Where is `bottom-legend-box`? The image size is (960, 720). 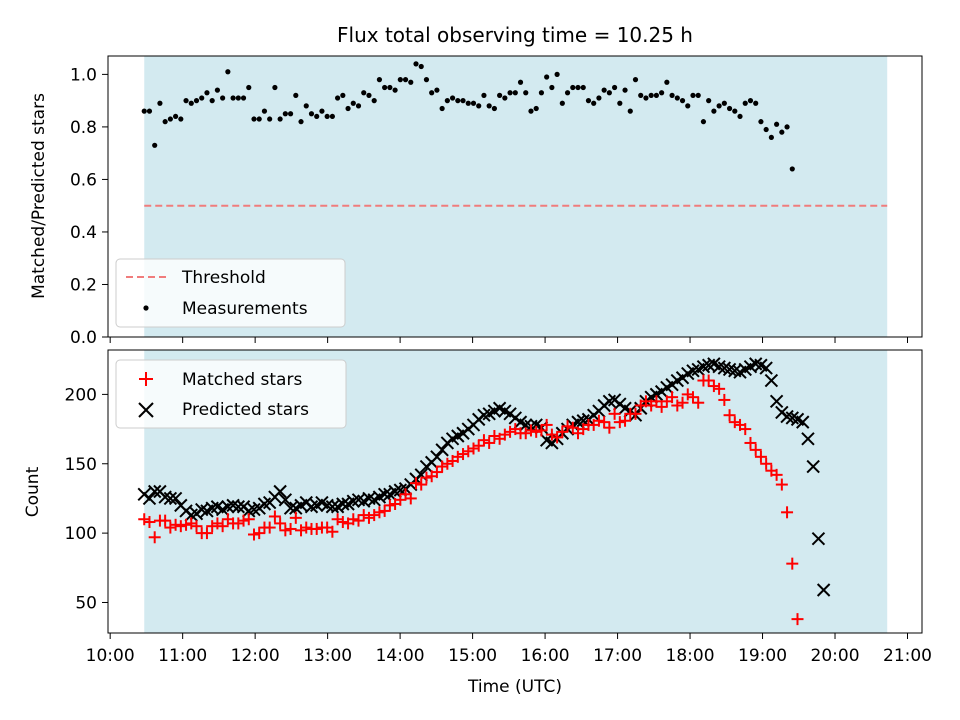 bottom-legend-box is located at coordinates (231, 394).